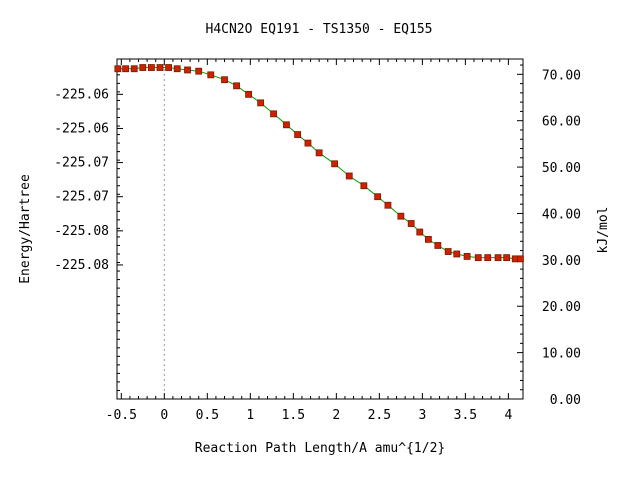 The width and height of the screenshot is (640, 480). Describe the element at coordinates (549, 236) in the screenshot. I see `y-axis-right: 0.00 10.00 20.00 30.00 40.00 50.00 60.00 70.00` at that location.